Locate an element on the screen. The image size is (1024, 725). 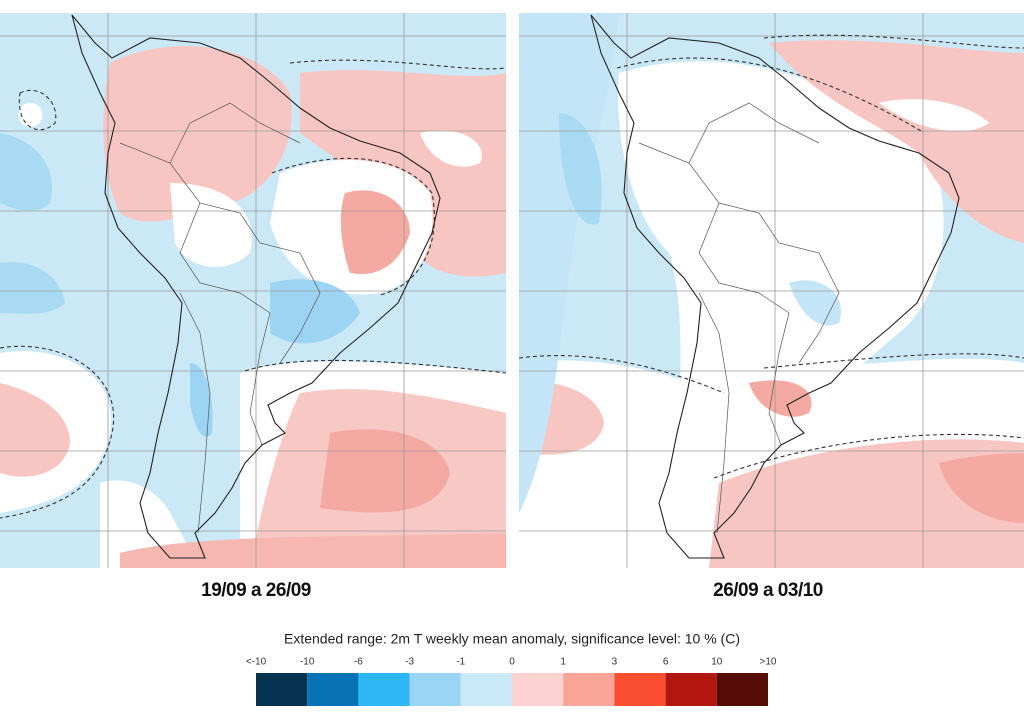
colorbar-tick-label: -10 is located at coordinates (307, 662).